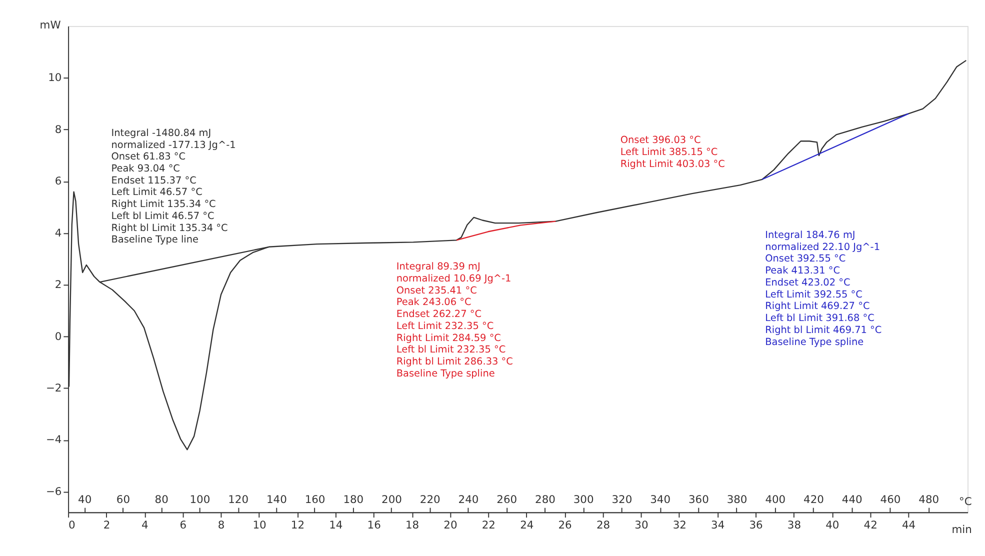 This screenshot has height=556, width=985. I want to click on annotation: Onset 61.83 °C, so click(148, 157).